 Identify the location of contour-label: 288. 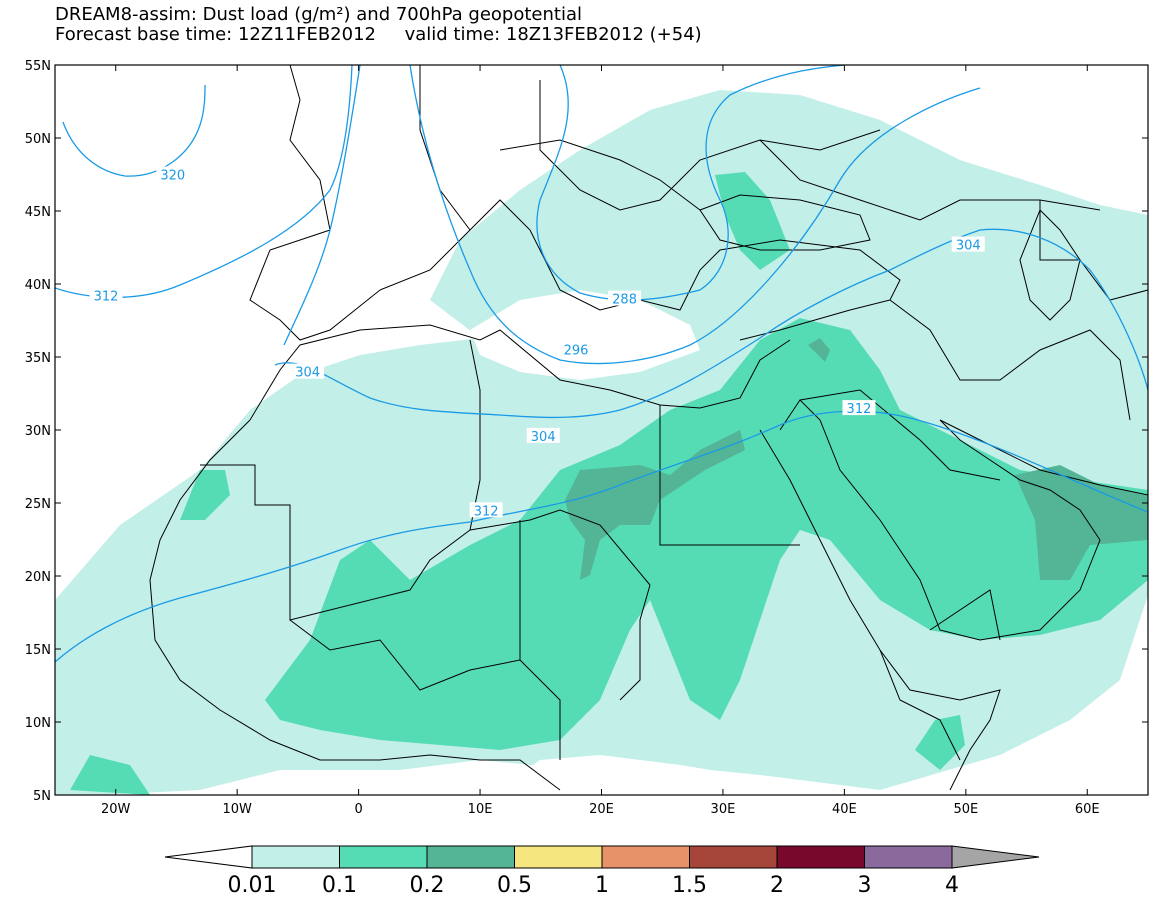
(624, 300).